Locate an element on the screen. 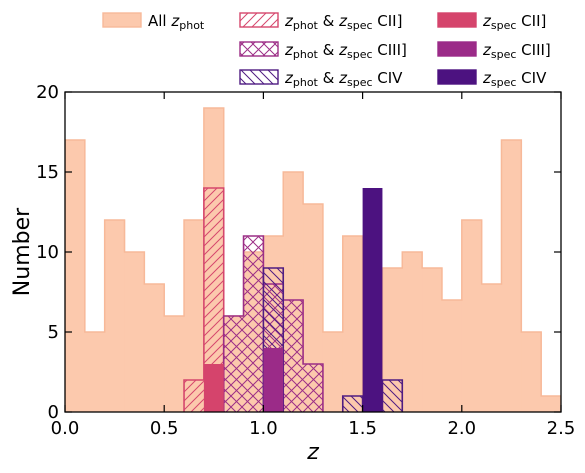 This screenshot has height=473, width=585. y-tick-label: 5 is located at coordinates (53, 332).